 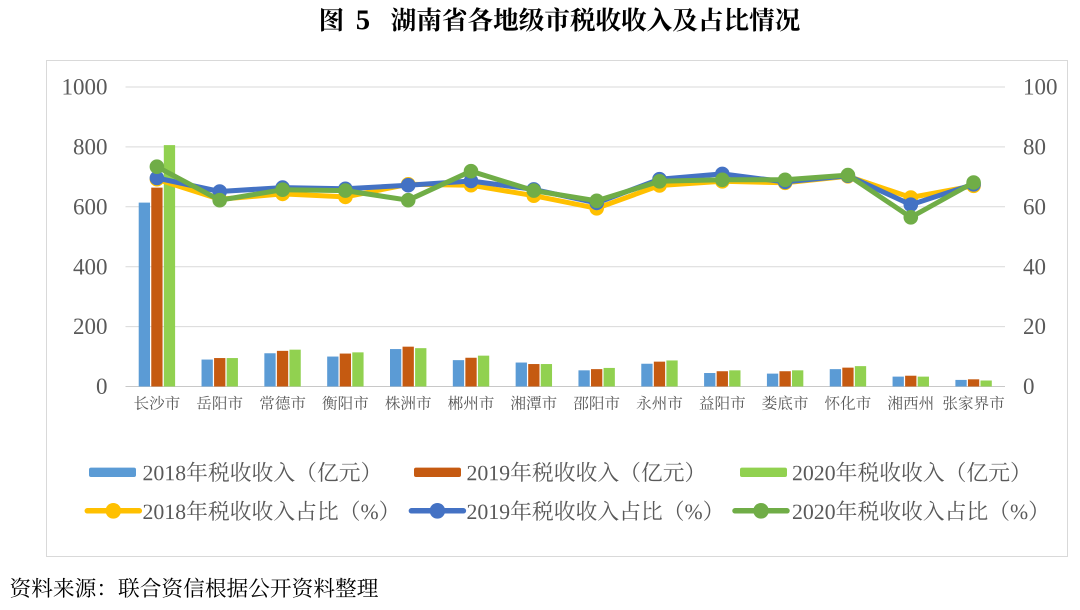 I want to click on svg-text: 400, so click(x=90, y=266).